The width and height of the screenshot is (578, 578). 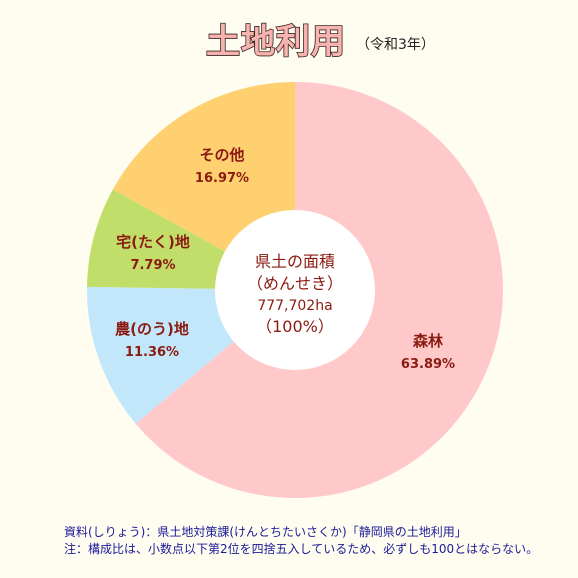 I want to click on slice-label-residential: 宅(たく)地, so click(x=153, y=242).